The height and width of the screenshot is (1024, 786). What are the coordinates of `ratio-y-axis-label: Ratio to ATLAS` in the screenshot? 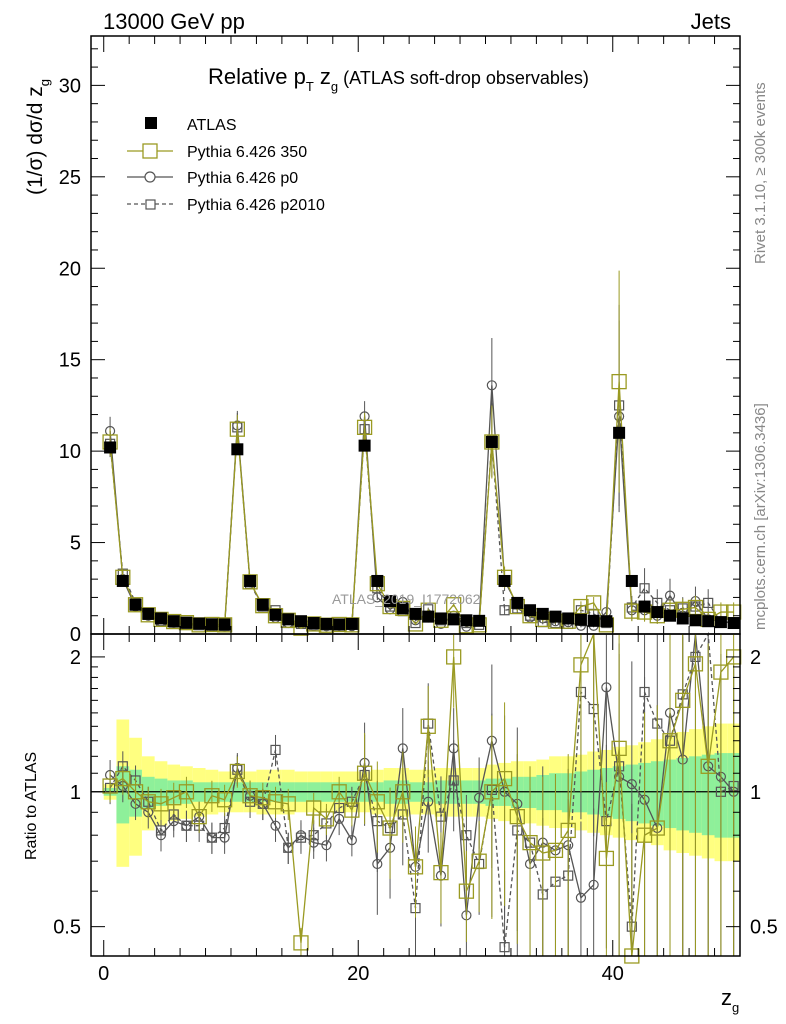 It's located at (31, 806).